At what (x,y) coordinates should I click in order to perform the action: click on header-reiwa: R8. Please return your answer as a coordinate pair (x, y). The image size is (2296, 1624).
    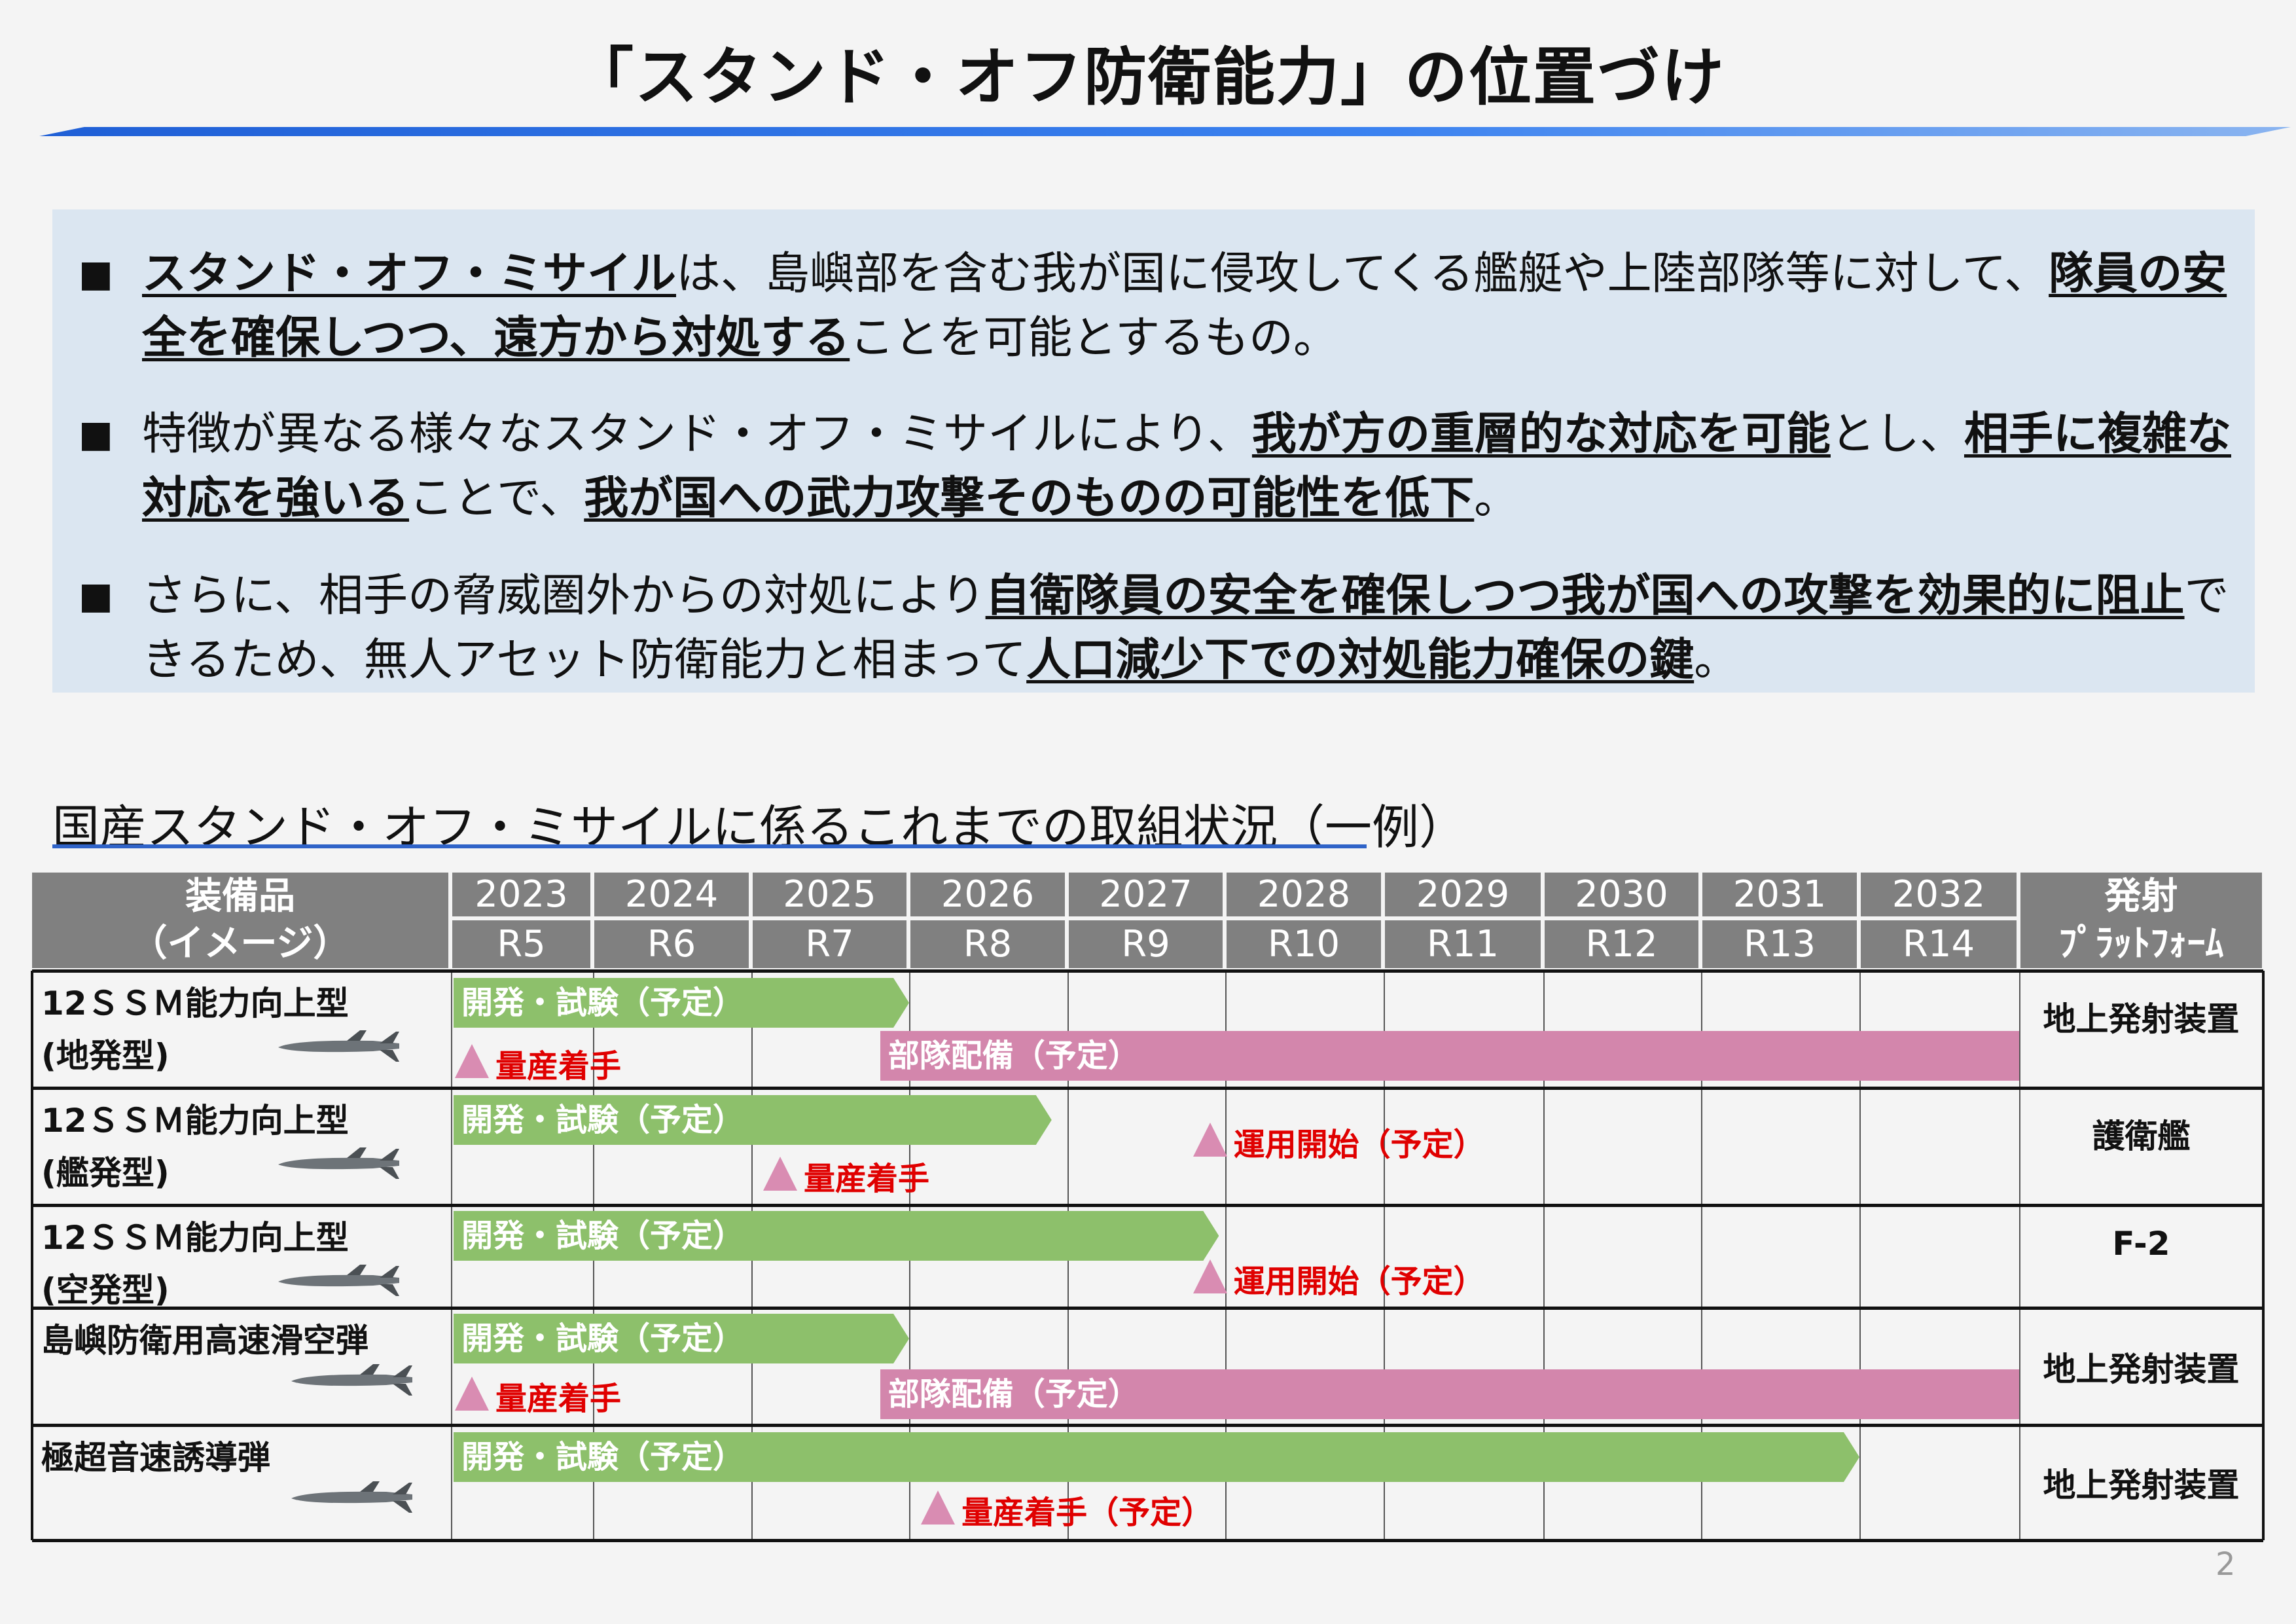
    Looking at the image, I should click on (987, 944).